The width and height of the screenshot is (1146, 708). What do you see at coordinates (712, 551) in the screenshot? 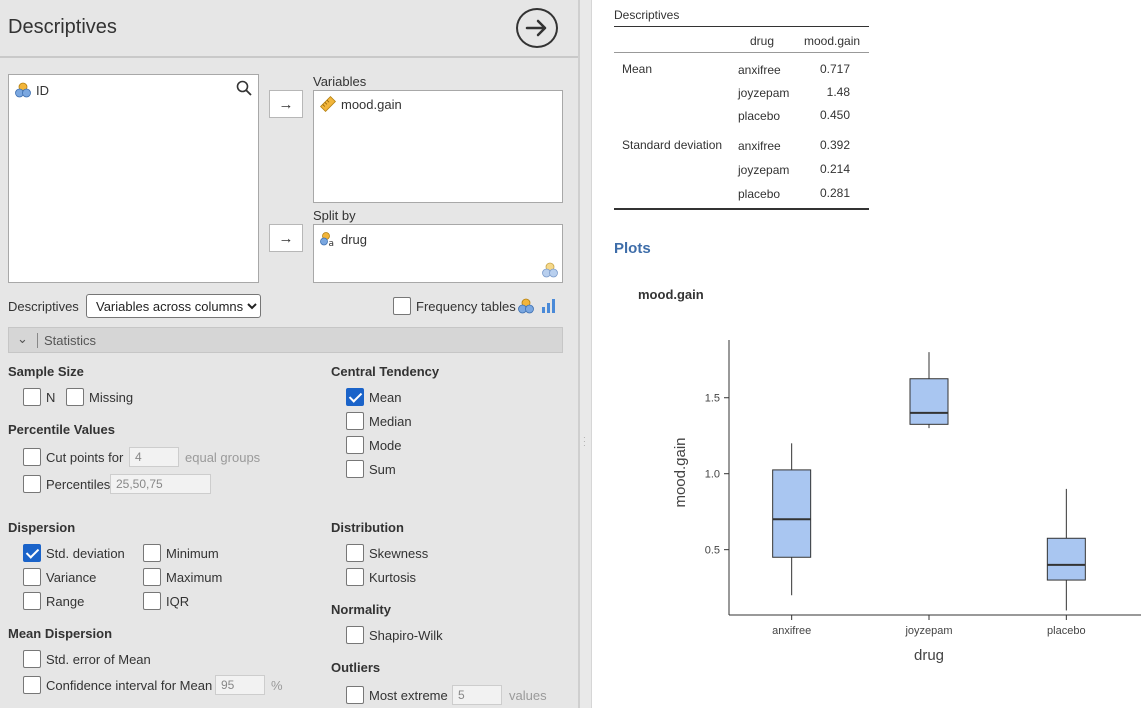
I see `y-tick-label: 0.5` at bounding box center [712, 551].